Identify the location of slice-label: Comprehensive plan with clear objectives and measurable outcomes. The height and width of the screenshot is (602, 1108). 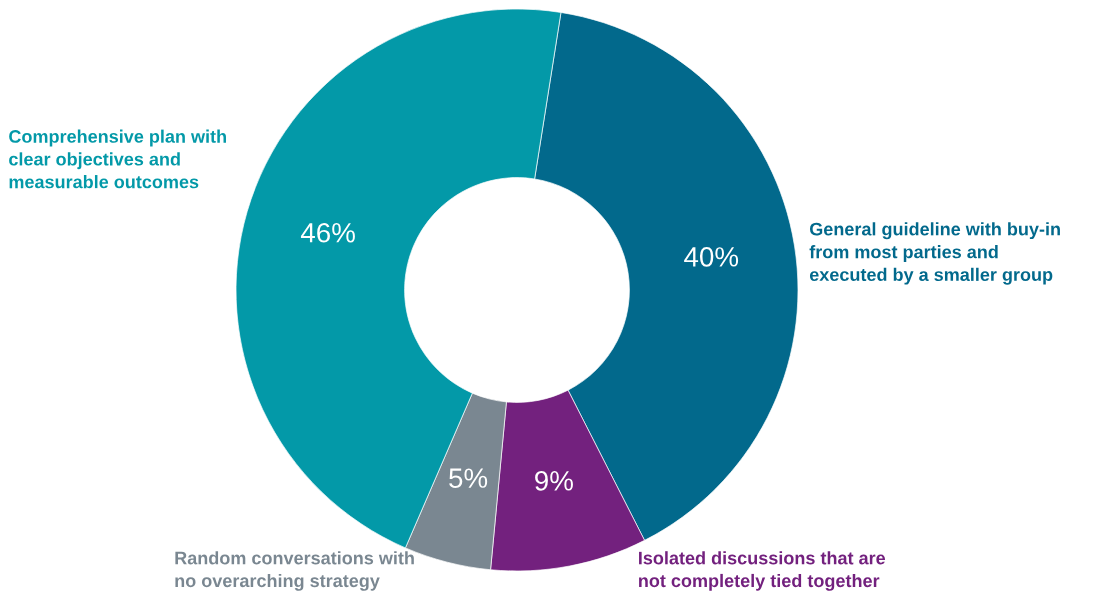
(117, 159).